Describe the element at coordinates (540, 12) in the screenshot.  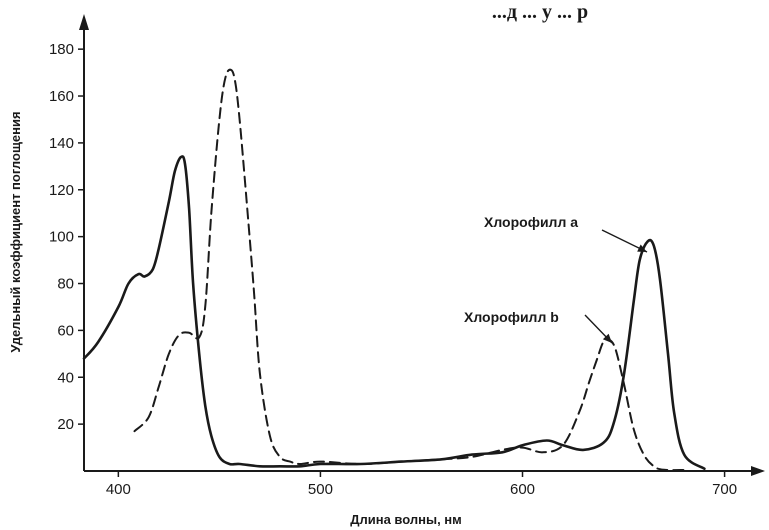
I see `chart-title: ...д ... у ... р` at that location.